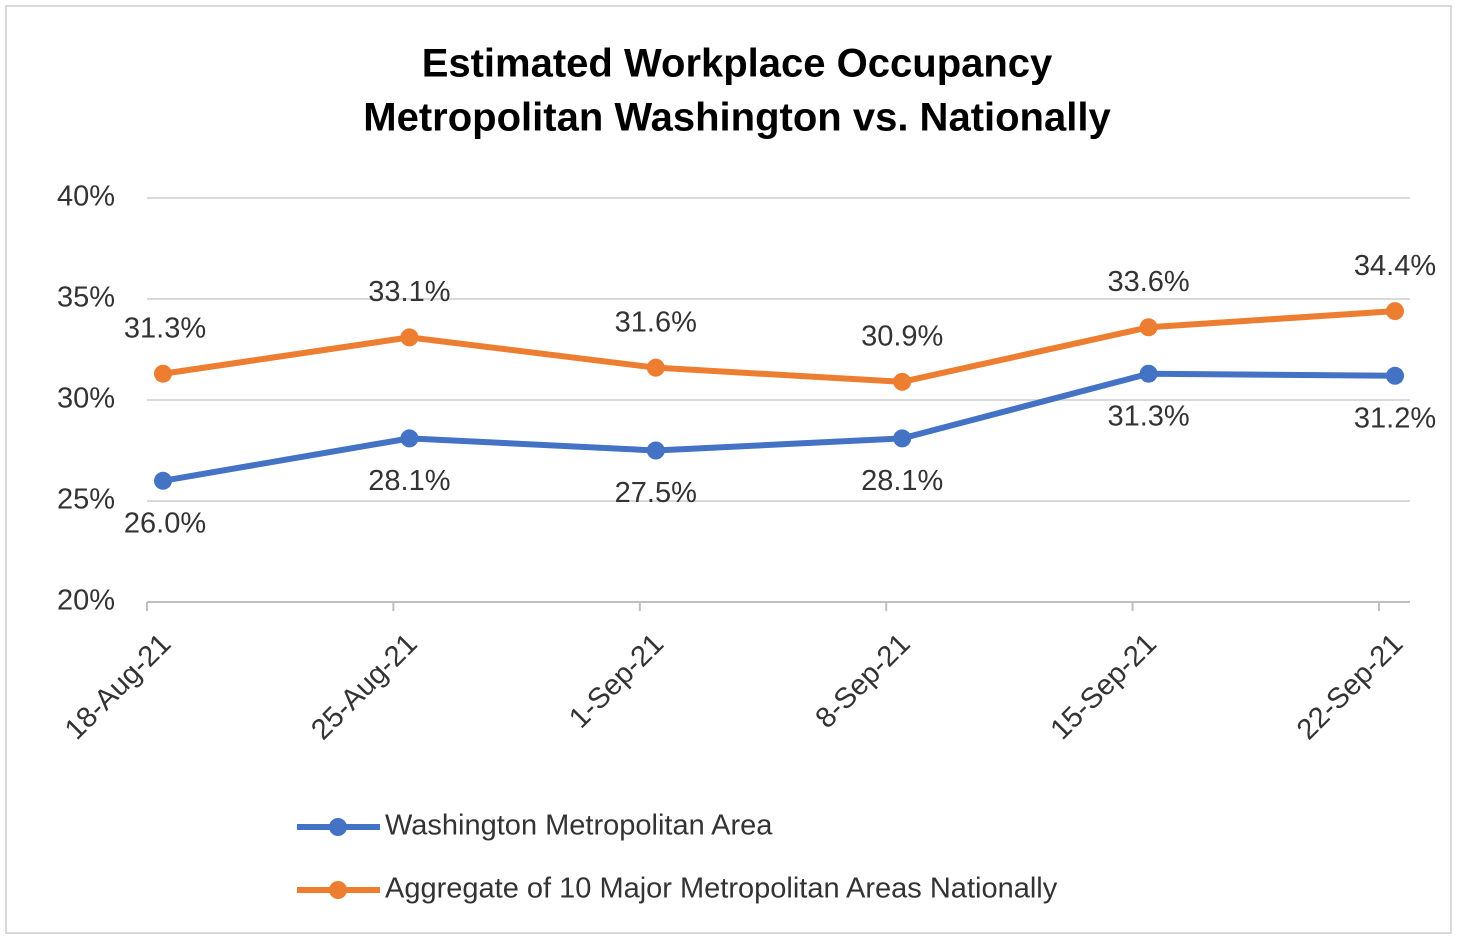 The width and height of the screenshot is (1457, 939). I want to click on data-label: 30.9%, so click(902, 336).